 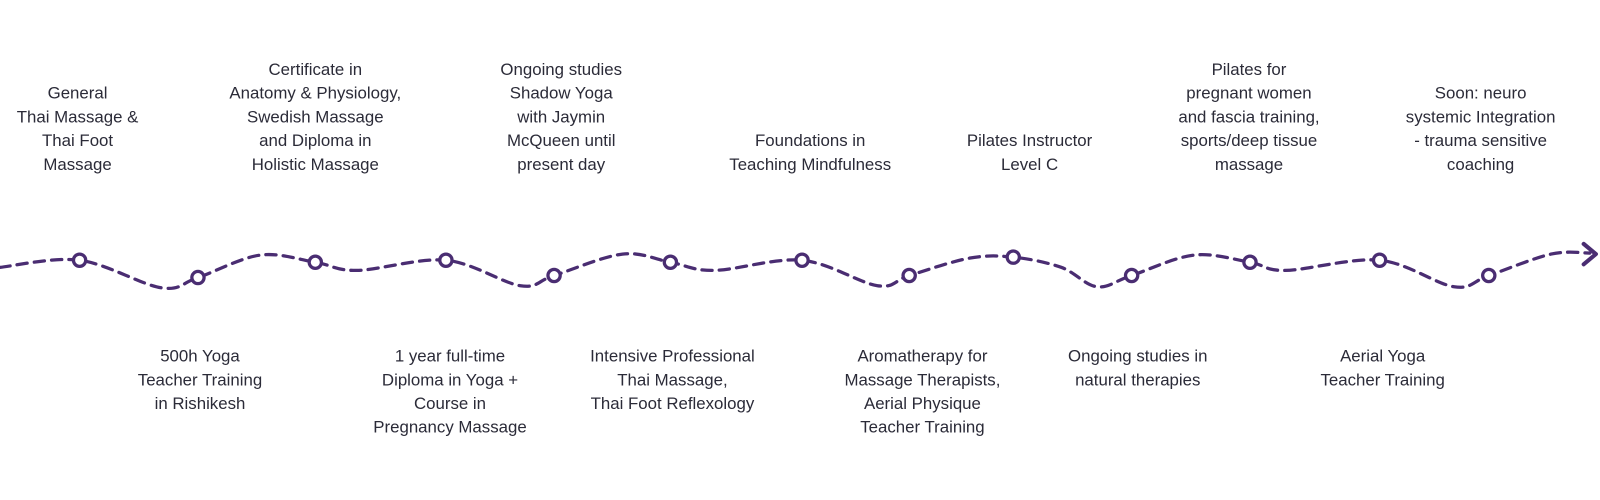 I want to click on milestone-label: Pilates Instructor Level C, so click(x=1030, y=152).